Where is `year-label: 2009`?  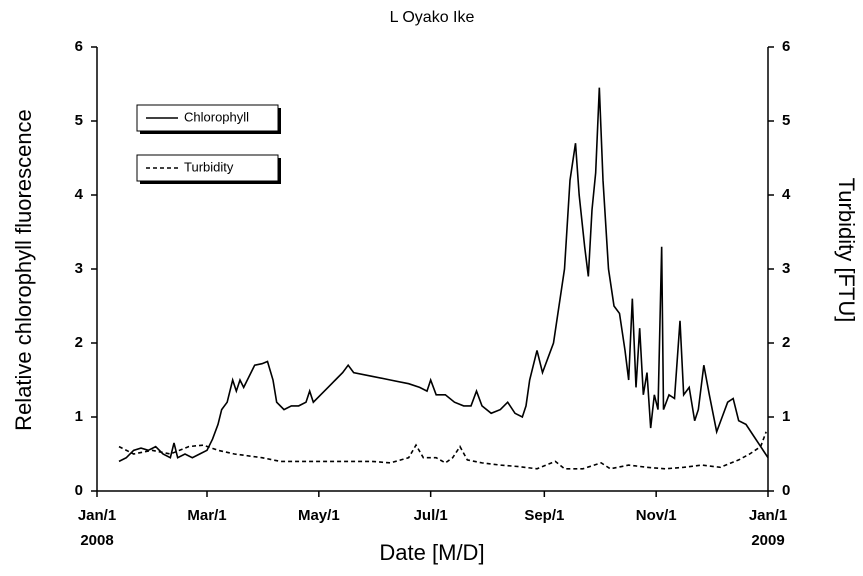
year-label: 2009 is located at coordinates (767, 540).